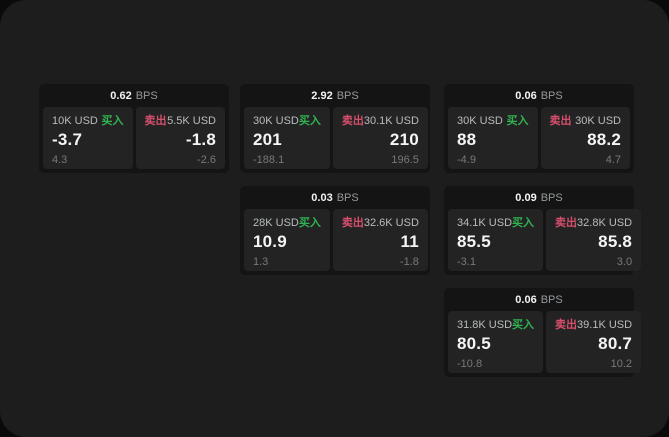  I want to click on buy-price: 88, so click(467, 139).